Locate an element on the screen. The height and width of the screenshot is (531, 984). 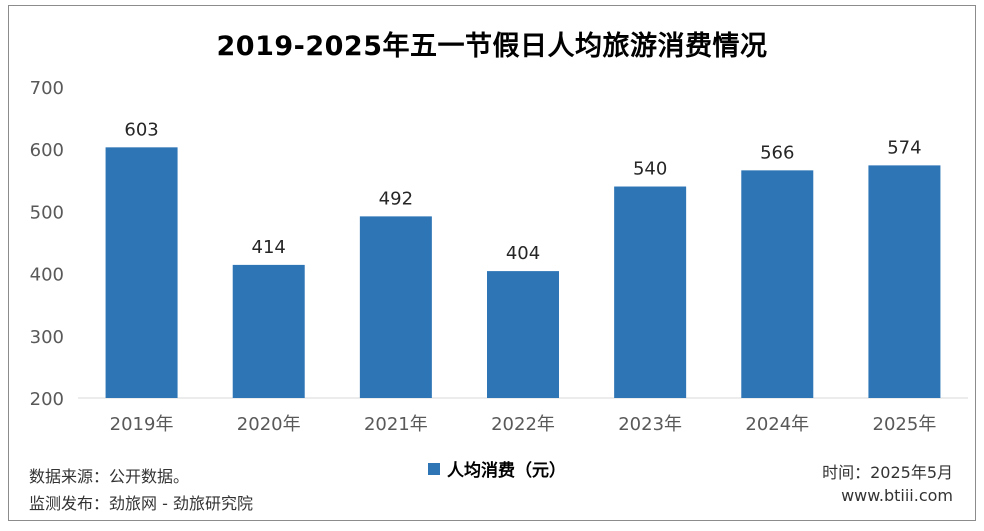
y-tick-label: 200 is located at coordinates (47, 399).